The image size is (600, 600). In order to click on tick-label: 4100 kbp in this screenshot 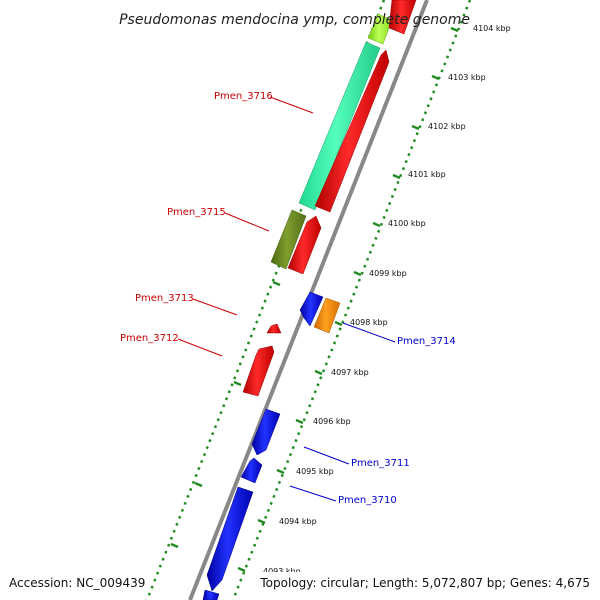, I will do `click(407, 223)`.